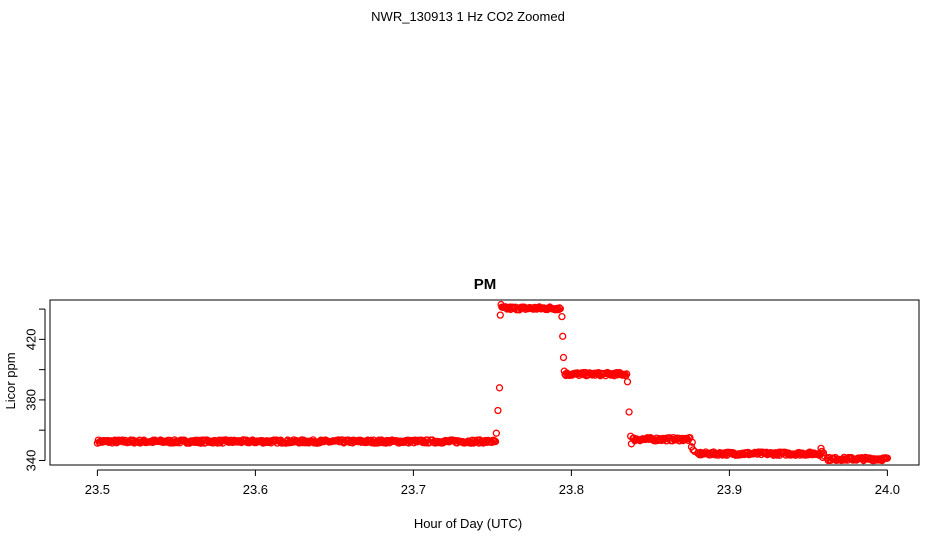 The width and height of the screenshot is (936, 540). What do you see at coordinates (468, 523) in the screenshot?
I see `x-axis-label: Hour of Day (UTC)` at bounding box center [468, 523].